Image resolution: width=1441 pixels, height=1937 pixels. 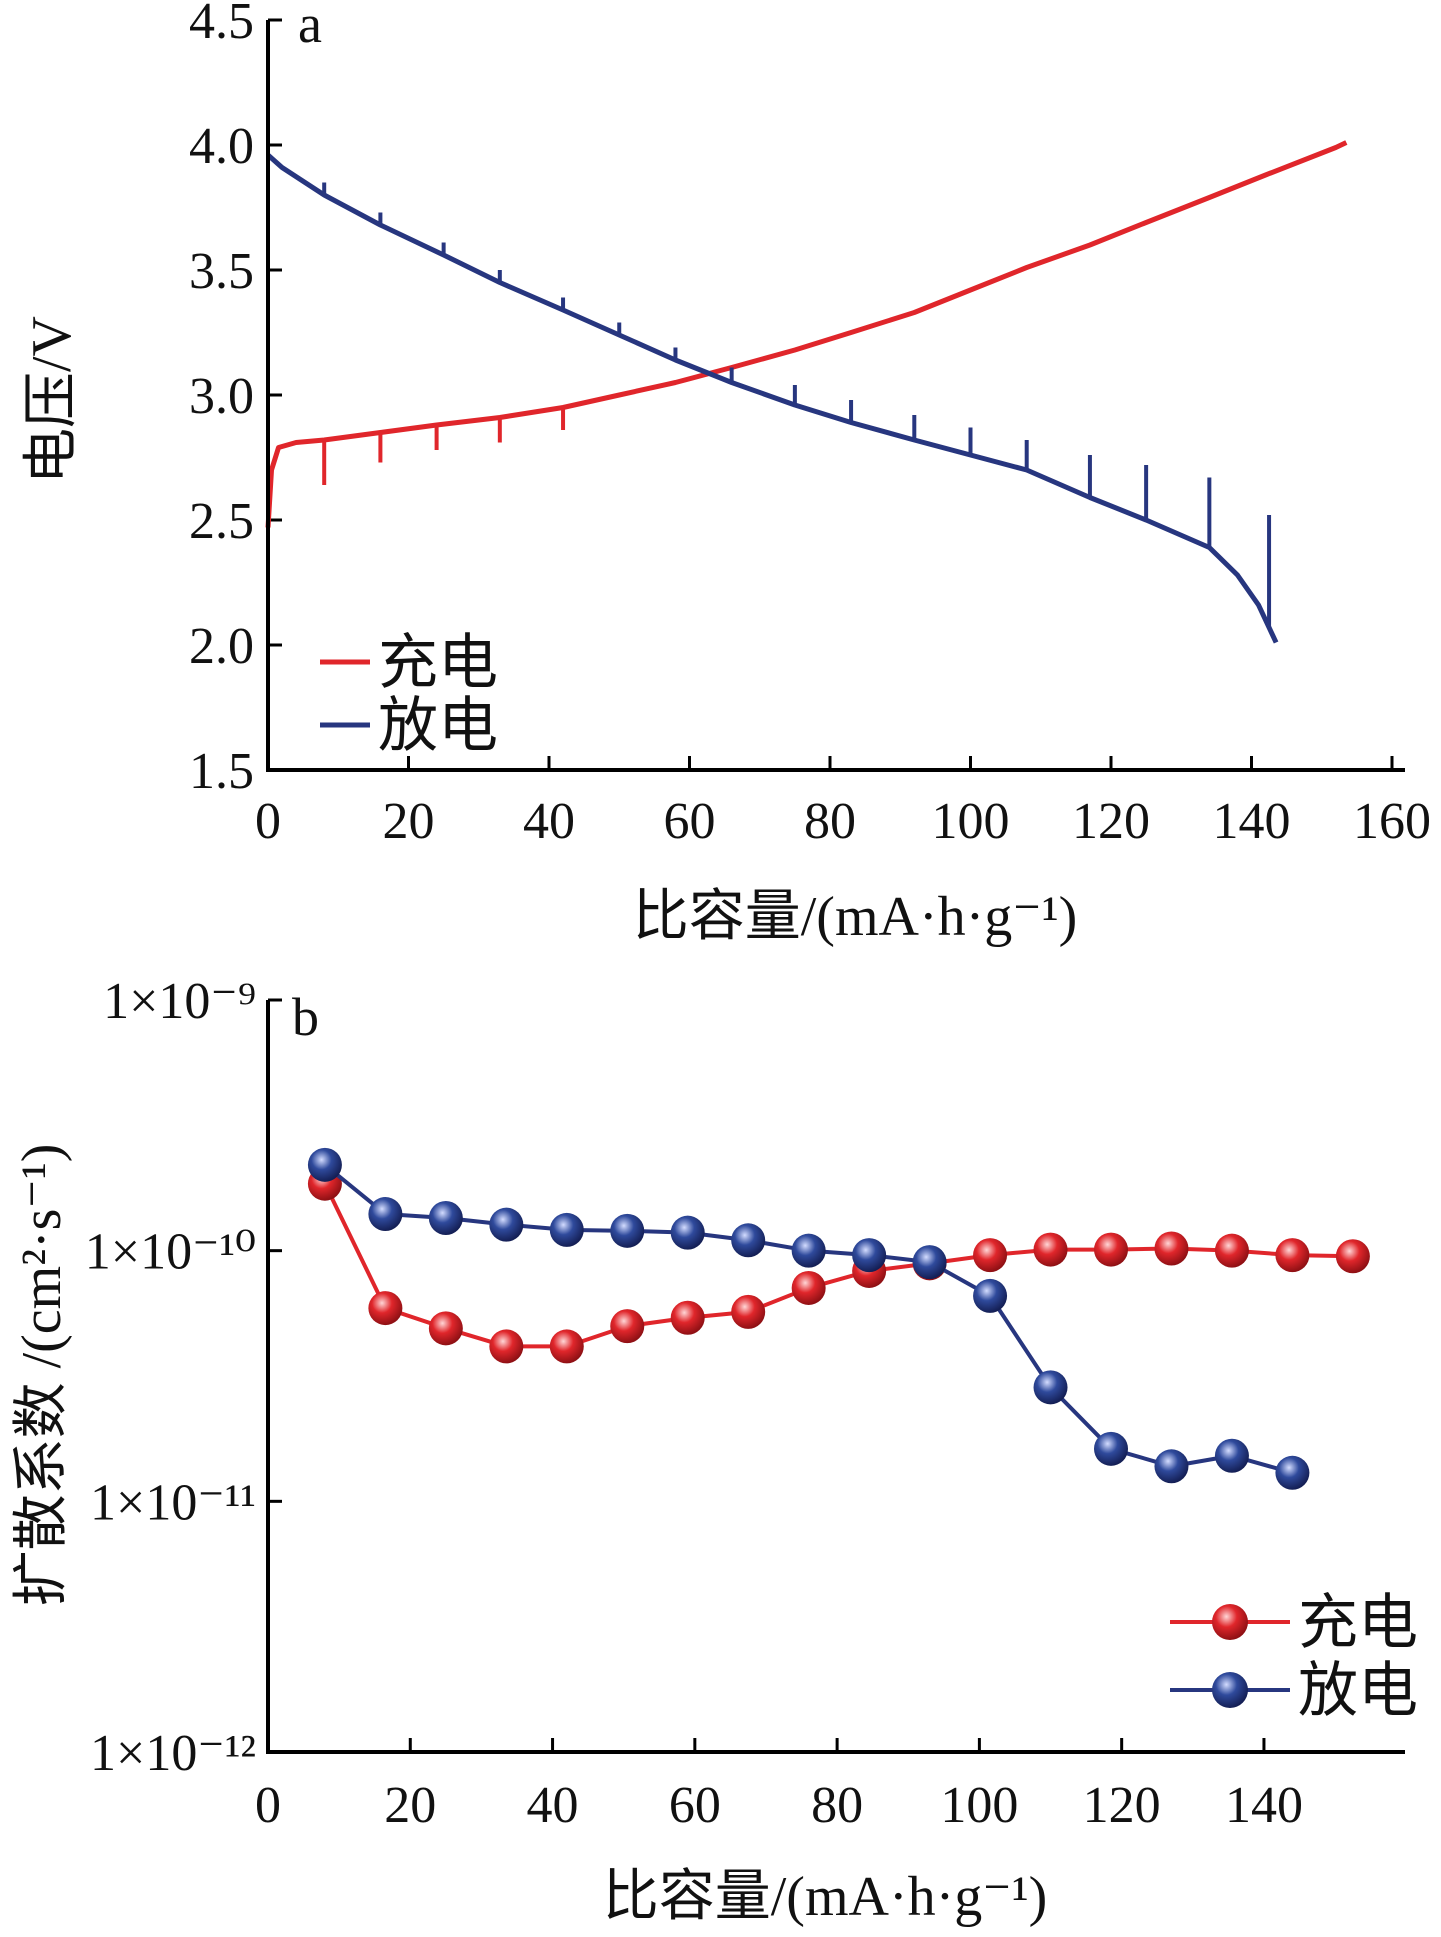 I want to click on y-tick-label: 1×10⁻⁹, so click(x=179, y=1001).